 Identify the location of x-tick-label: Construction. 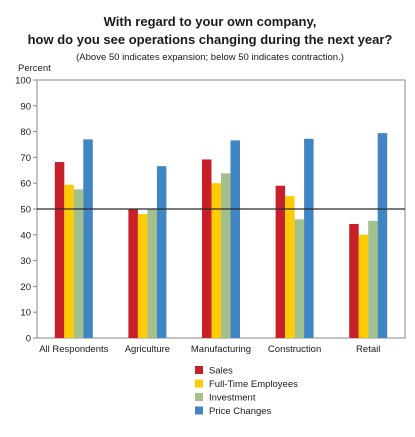
(294, 349).